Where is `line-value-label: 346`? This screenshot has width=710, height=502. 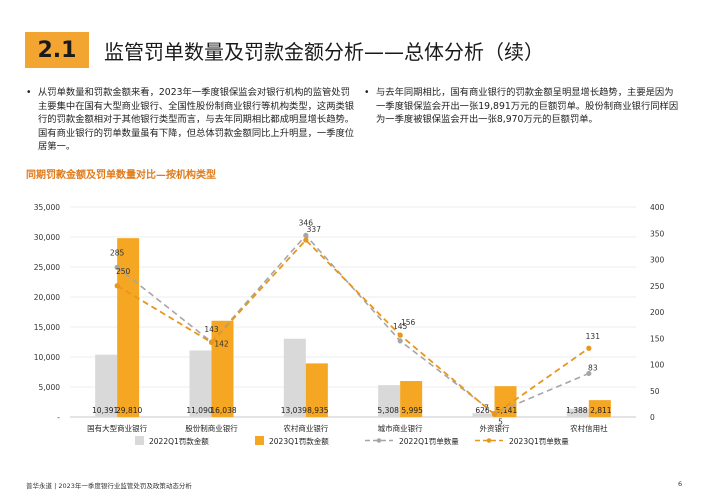 line-value-label: 346 is located at coordinates (306, 222).